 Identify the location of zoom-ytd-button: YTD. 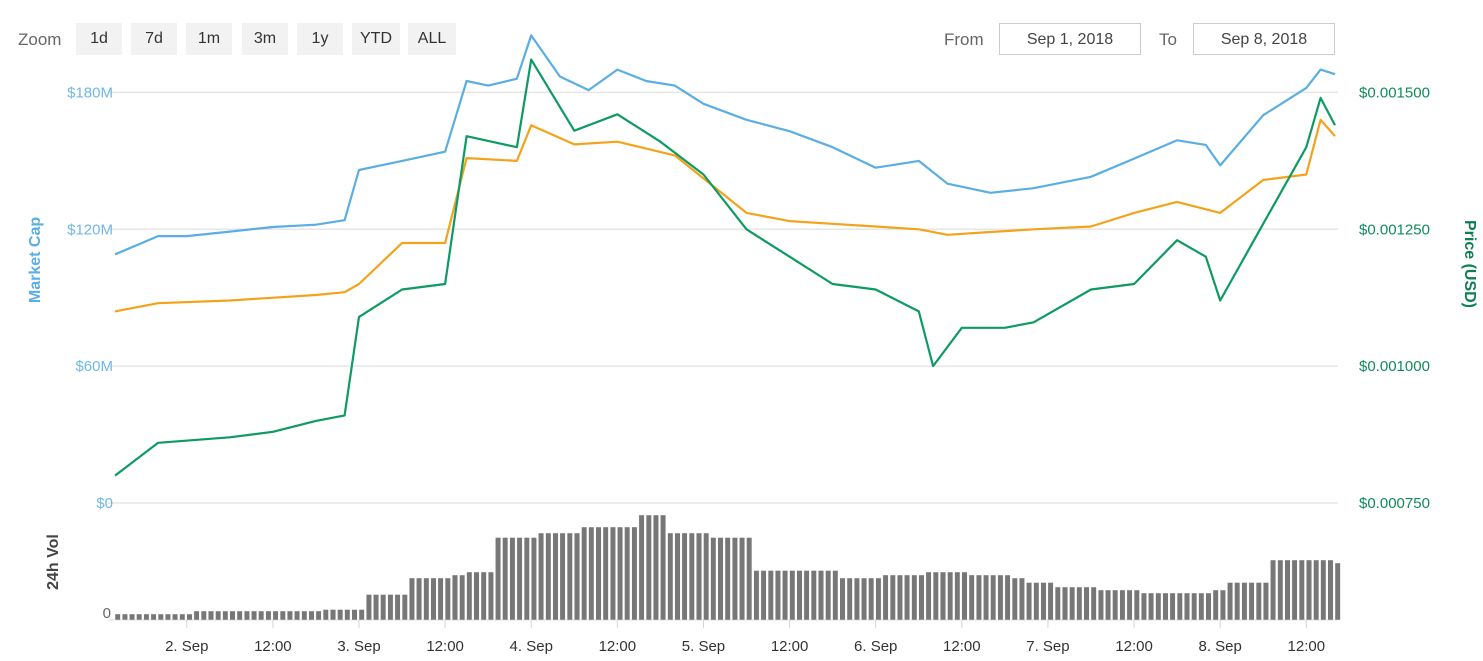
(376, 39).